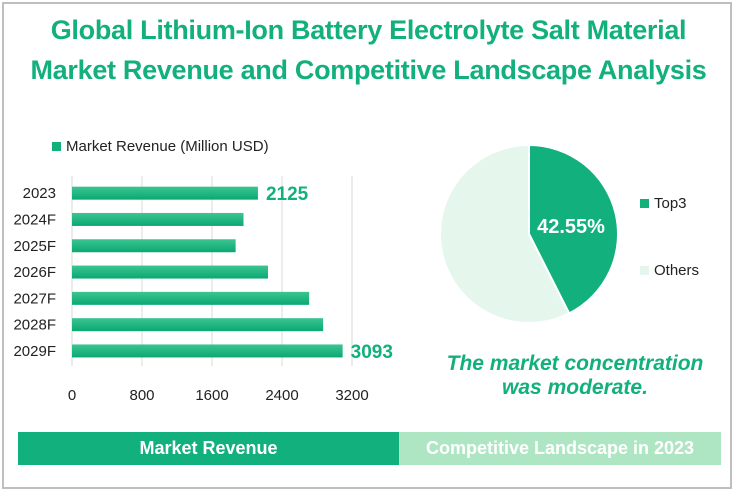 Image resolution: width=737 pixels, height=494 pixels. Describe the element at coordinates (211, 395) in the screenshot. I see `x-tick-label: 1600` at that location.